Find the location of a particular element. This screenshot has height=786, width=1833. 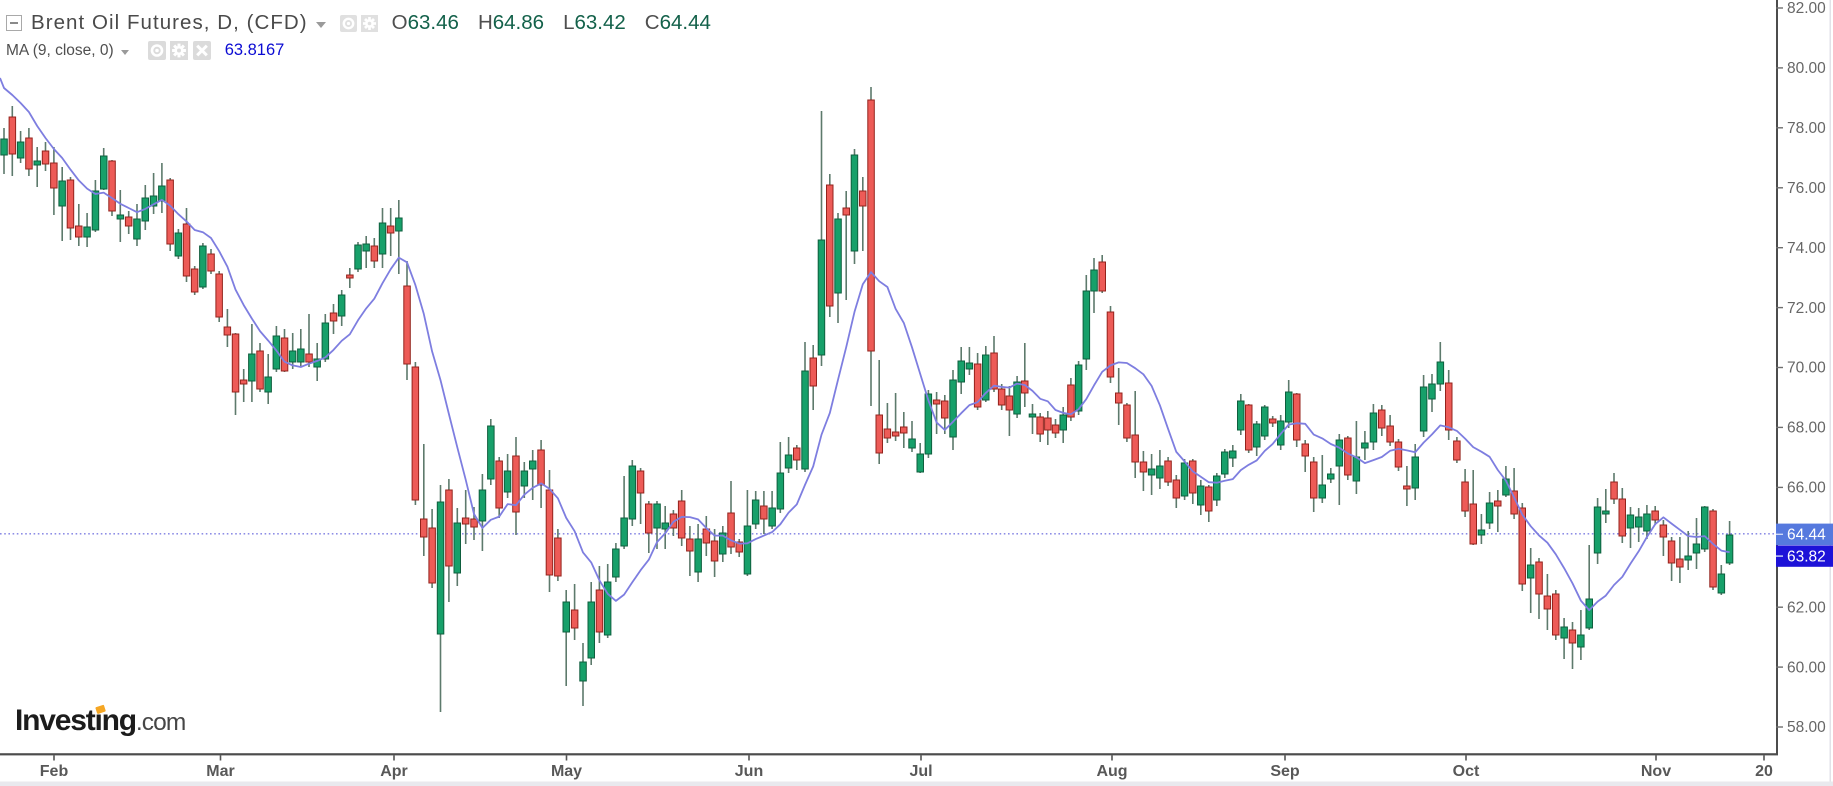

svg-text: Apr is located at coordinates (394, 771).